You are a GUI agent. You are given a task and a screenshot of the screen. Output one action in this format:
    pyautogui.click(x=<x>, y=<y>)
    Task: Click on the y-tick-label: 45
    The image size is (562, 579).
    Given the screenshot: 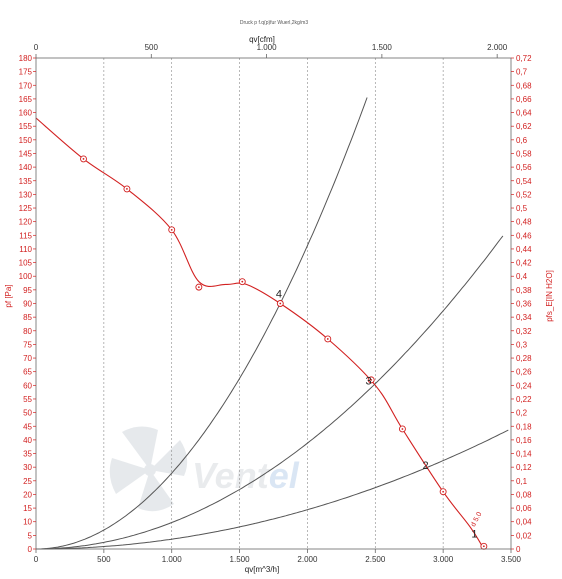 What is the action you would take?
    pyautogui.click(x=27, y=426)
    